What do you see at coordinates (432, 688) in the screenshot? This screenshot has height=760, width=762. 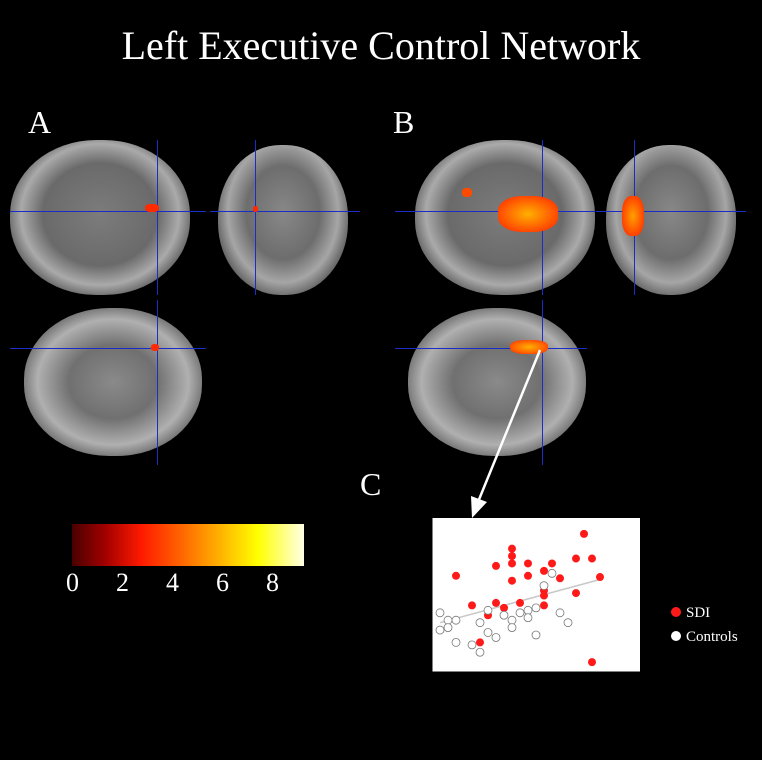 I see `x-tick-label: 30` at bounding box center [432, 688].